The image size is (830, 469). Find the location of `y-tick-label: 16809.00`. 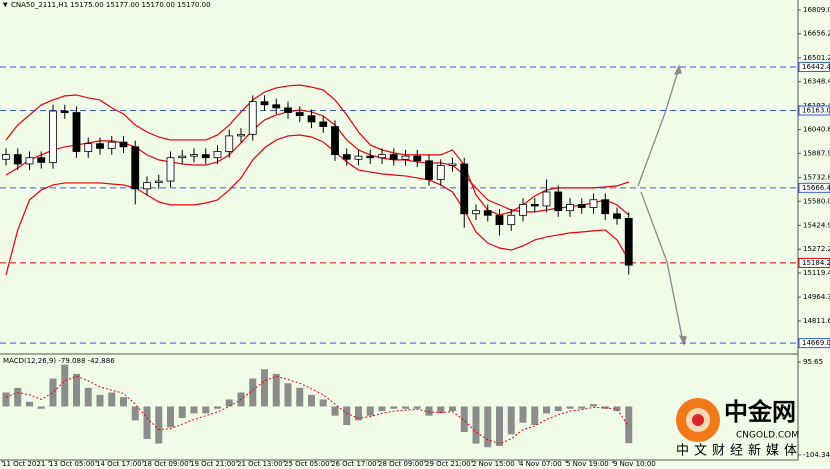

y-tick-label: 16809.00 is located at coordinates (816, 10).